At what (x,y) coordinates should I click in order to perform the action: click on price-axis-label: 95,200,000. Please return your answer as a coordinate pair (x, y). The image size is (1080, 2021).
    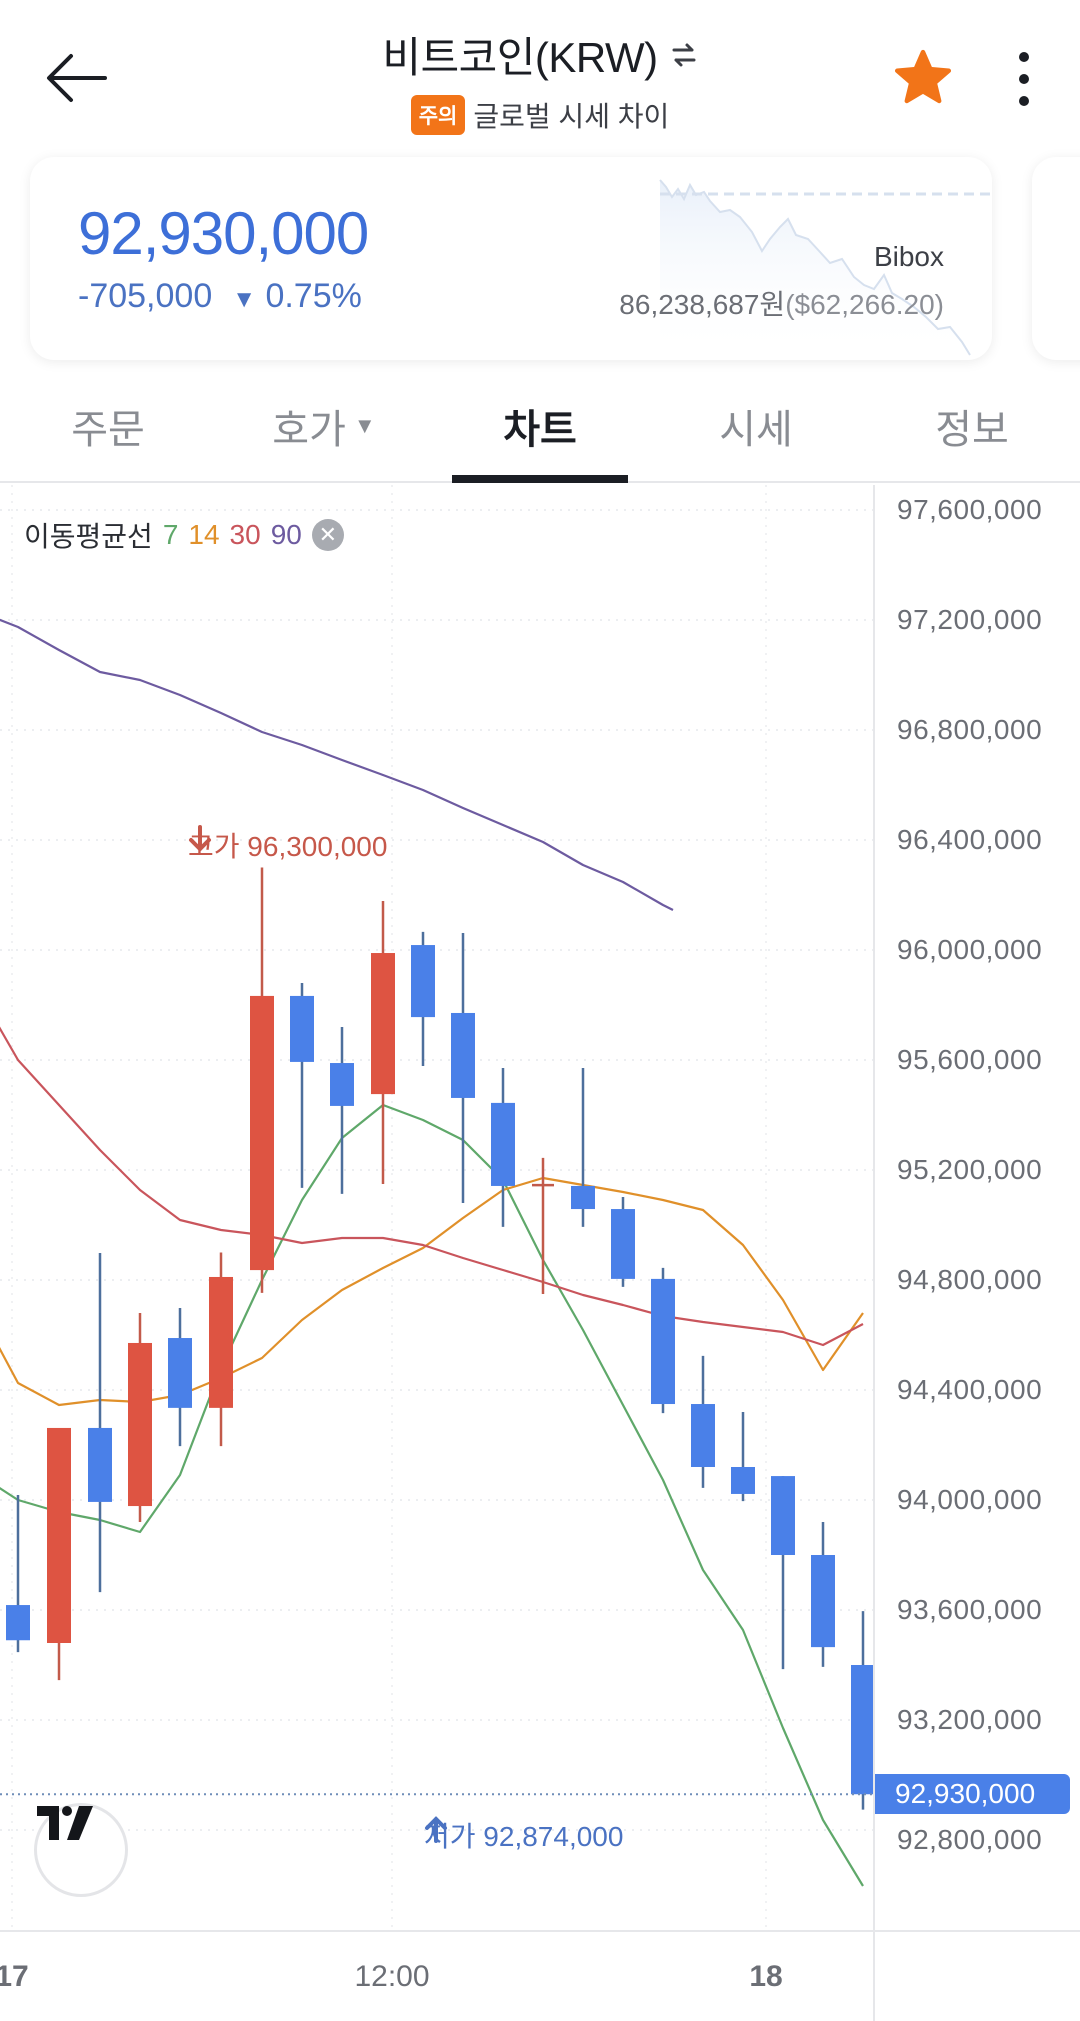
    Looking at the image, I should click on (970, 1169).